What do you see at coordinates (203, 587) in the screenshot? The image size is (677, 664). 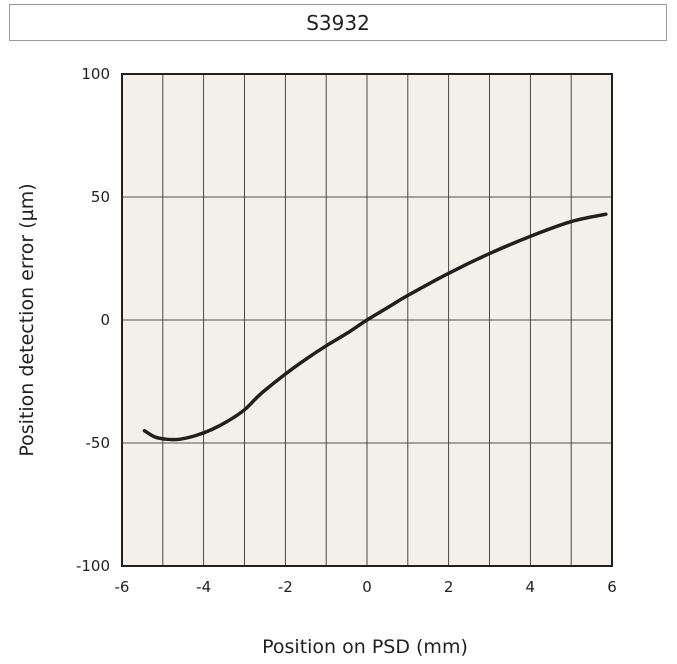 I see `x-tick-label: -4` at bounding box center [203, 587].